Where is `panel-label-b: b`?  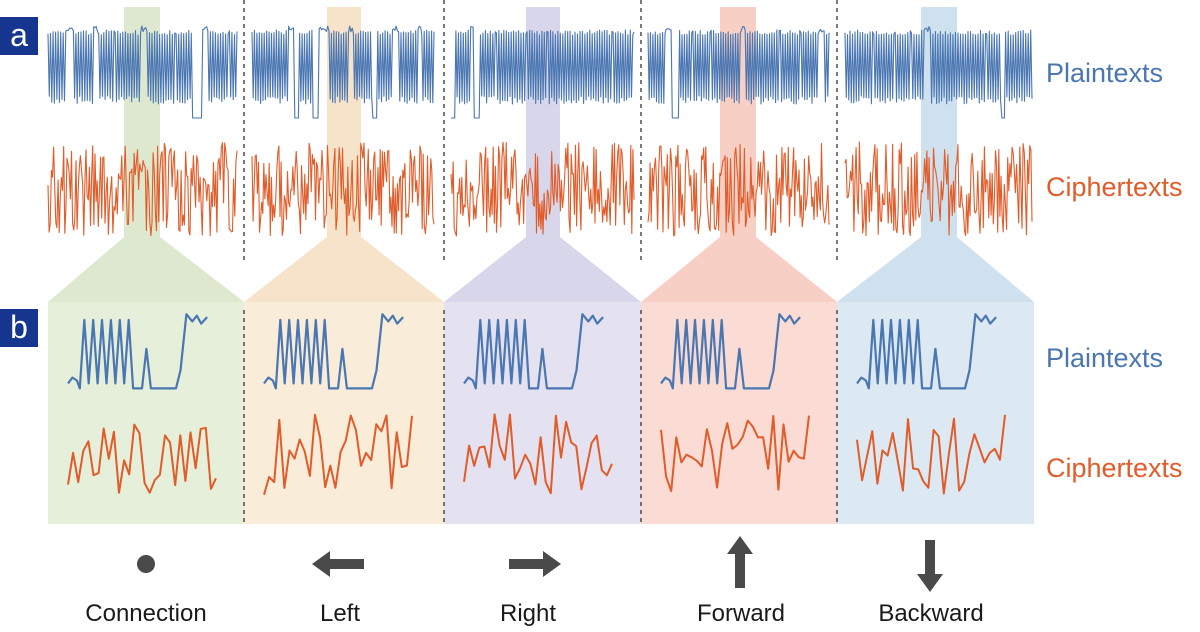 panel-label-b: b is located at coordinates (19, 328).